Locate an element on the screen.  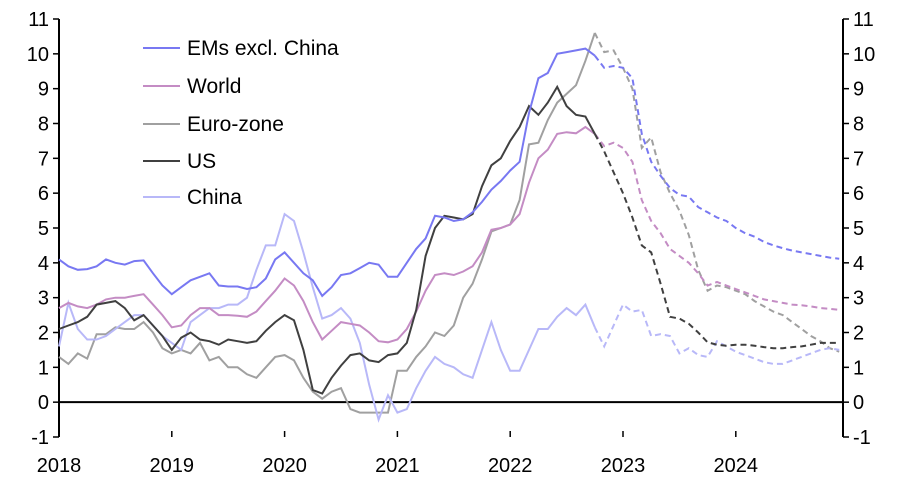
legend-label: China is located at coordinates (214, 197).